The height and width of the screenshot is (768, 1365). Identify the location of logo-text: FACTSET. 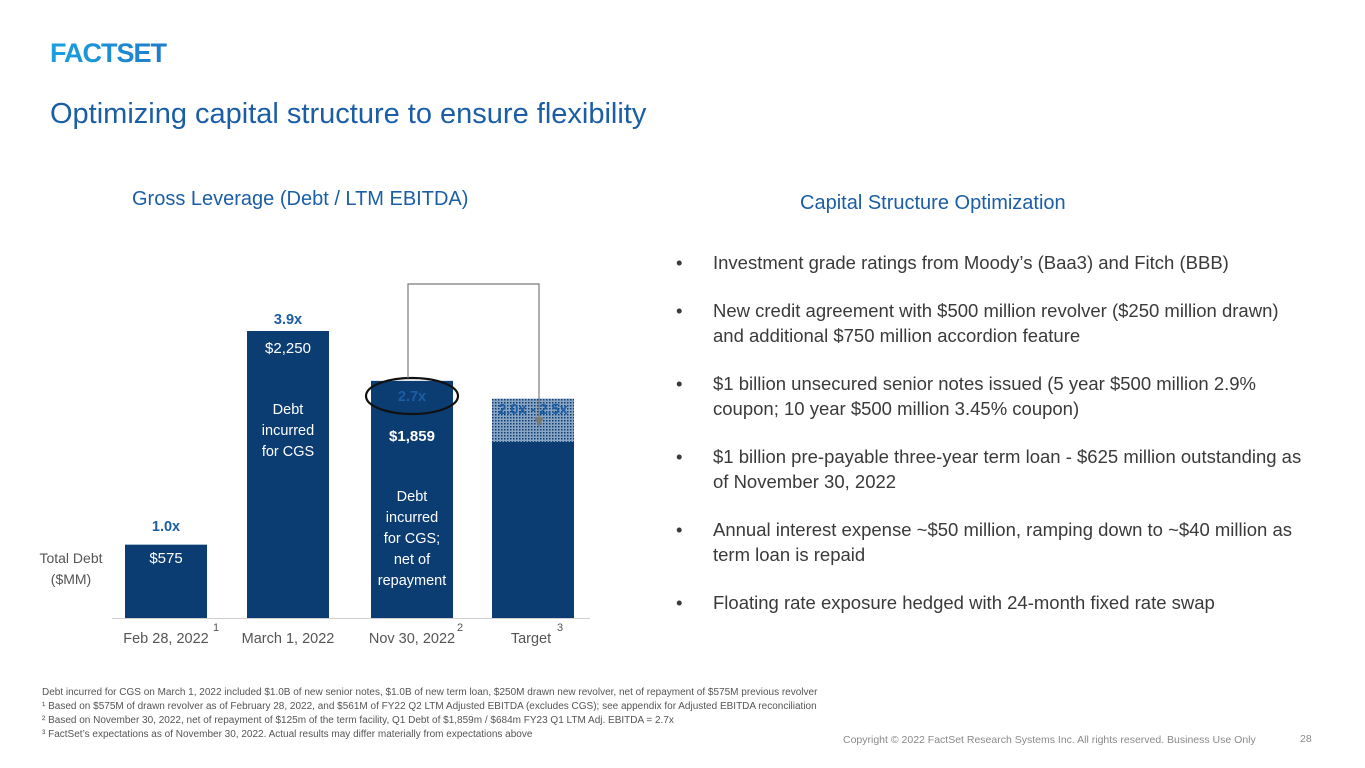
(109, 53).